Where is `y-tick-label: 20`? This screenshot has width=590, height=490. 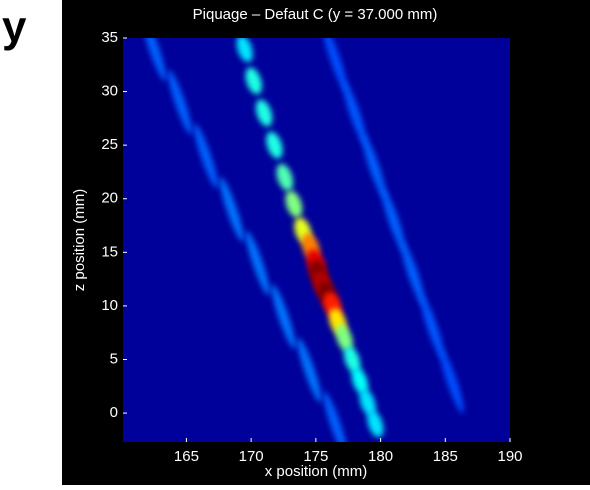 y-tick-label: 20 is located at coordinates (109, 198).